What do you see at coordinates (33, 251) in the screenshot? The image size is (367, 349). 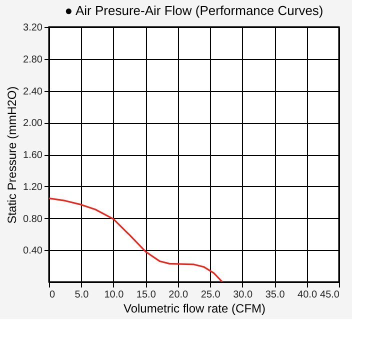 I see `y-tick-label: 0.40` at bounding box center [33, 251].